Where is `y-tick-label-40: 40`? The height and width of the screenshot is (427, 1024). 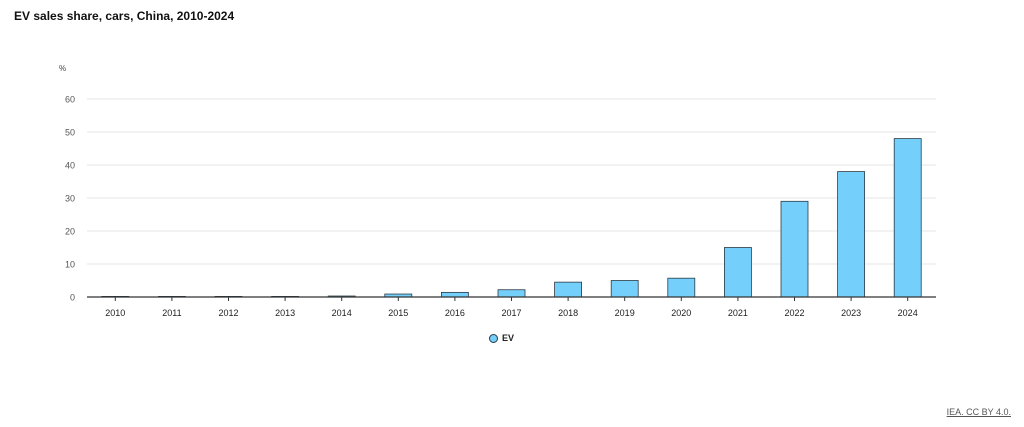
y-tick-label-40: 40 is located at coordinates (70, 166).